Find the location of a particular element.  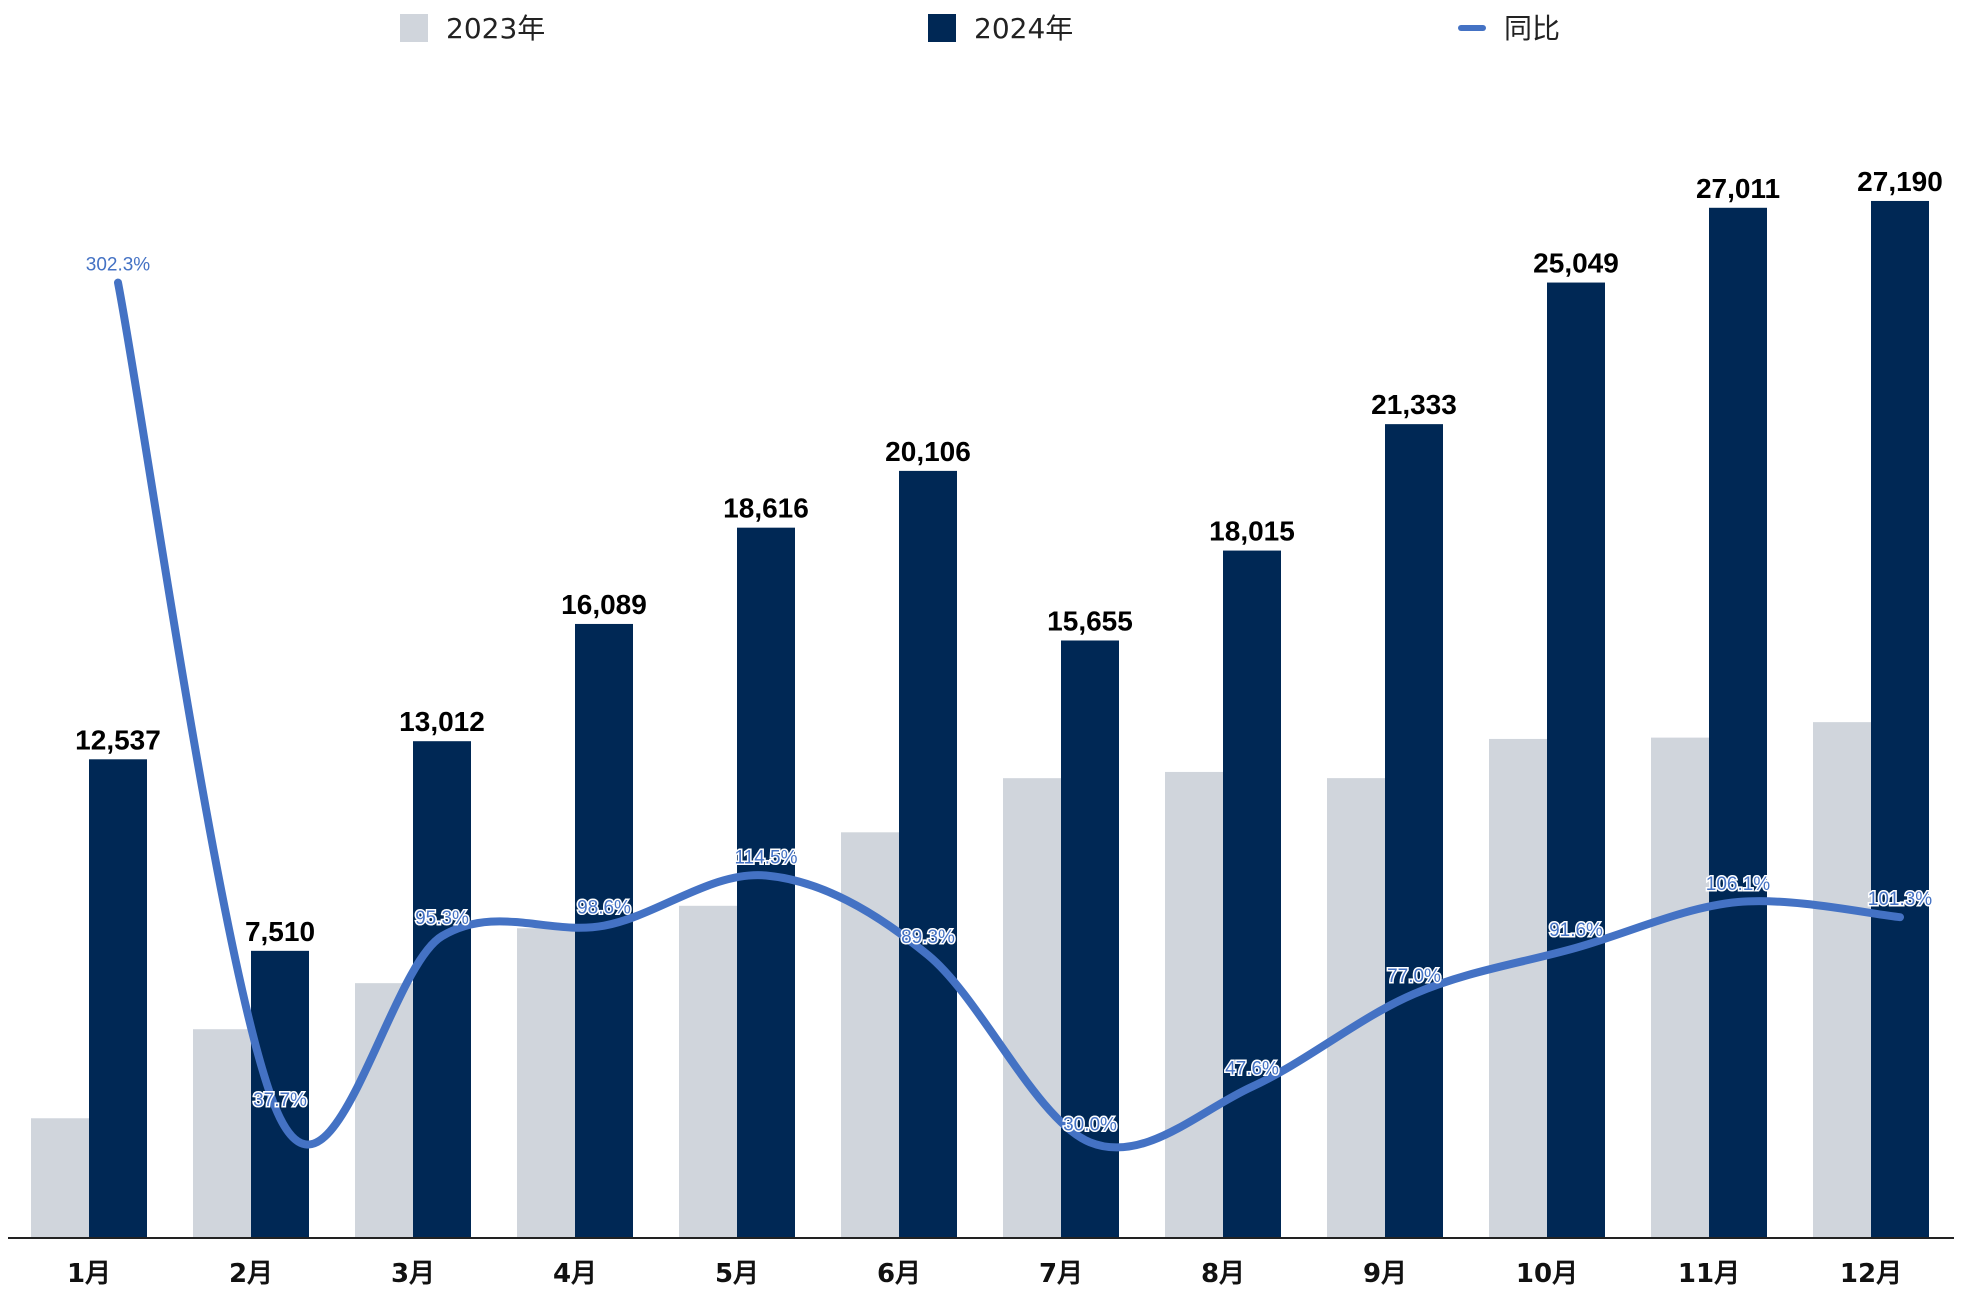

yoy-label-8: 47.6% is located at coordinates (1252, 1069).